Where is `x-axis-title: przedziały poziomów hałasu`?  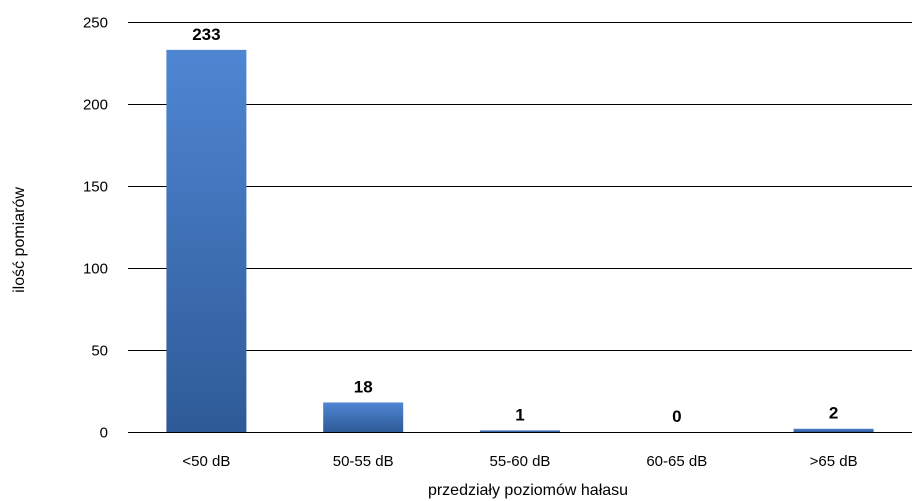
x-axis-title: przedziały poziomów hałasu is located at coordinates (528, 490).